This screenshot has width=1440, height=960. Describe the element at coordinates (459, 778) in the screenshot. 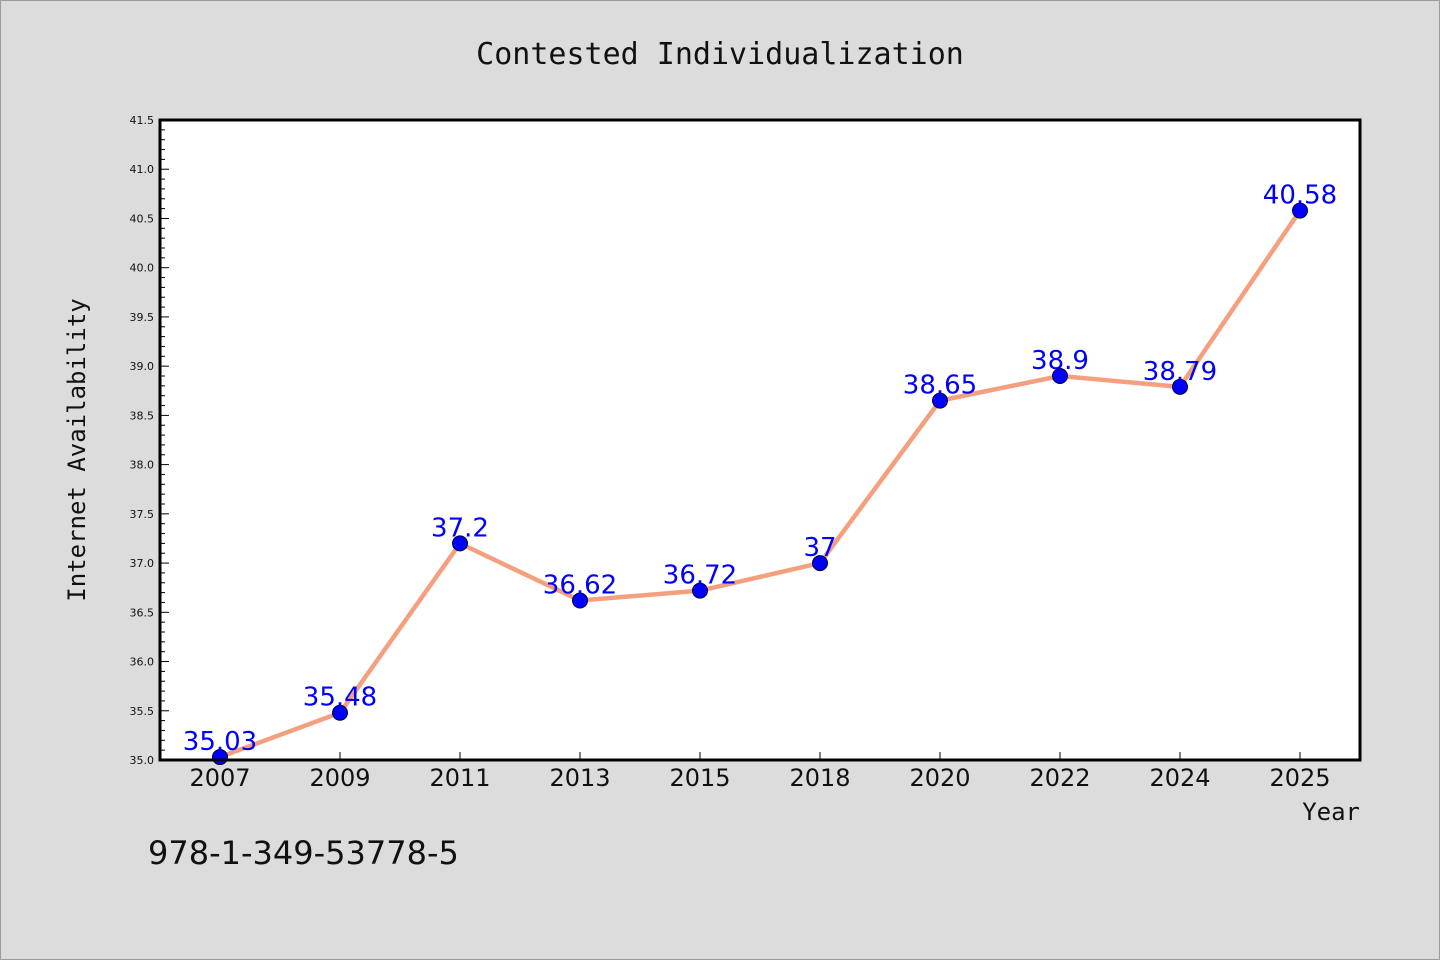

I see `x-tick-label: 2011` at that location.